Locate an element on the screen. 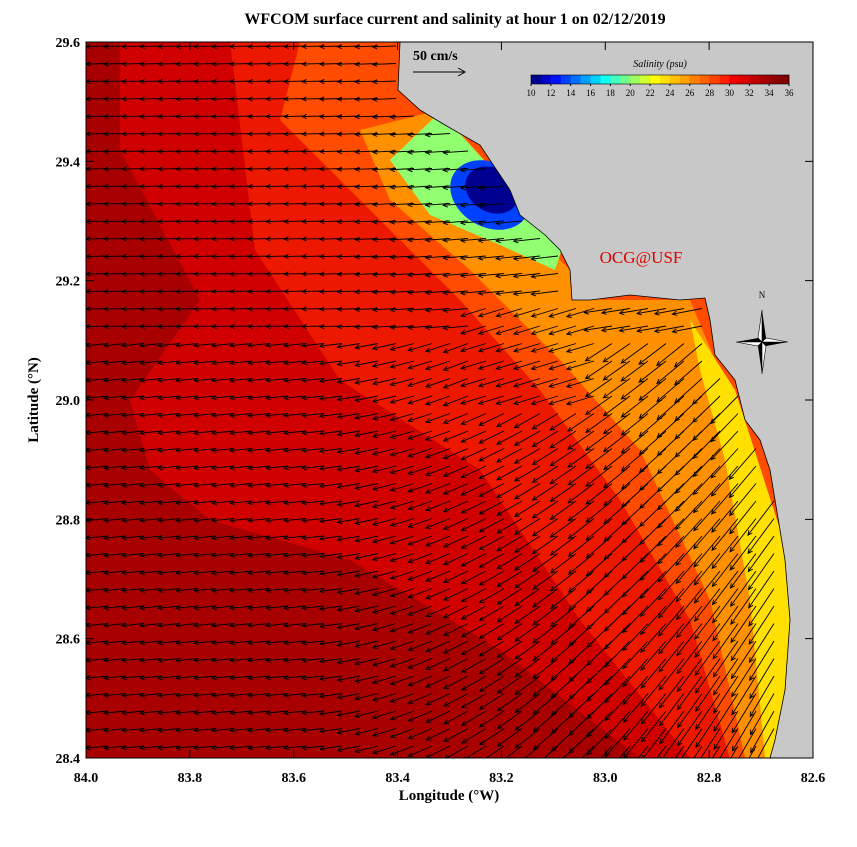 This screenshot has height=847, width=857. colorbar-tick-label: 28 is located at coordinates (710, 93).